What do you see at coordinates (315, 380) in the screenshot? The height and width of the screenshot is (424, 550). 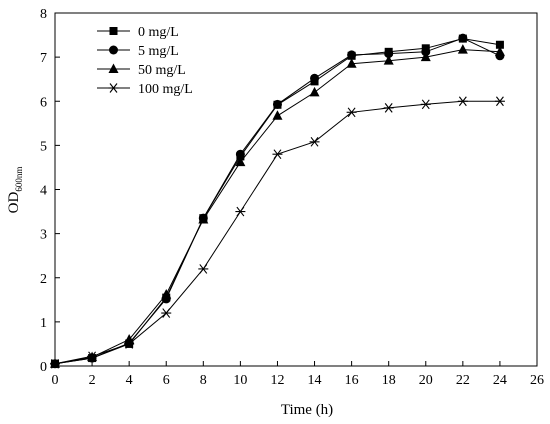 I see `x-tick-label: 14` at bounding box center [315, 380].